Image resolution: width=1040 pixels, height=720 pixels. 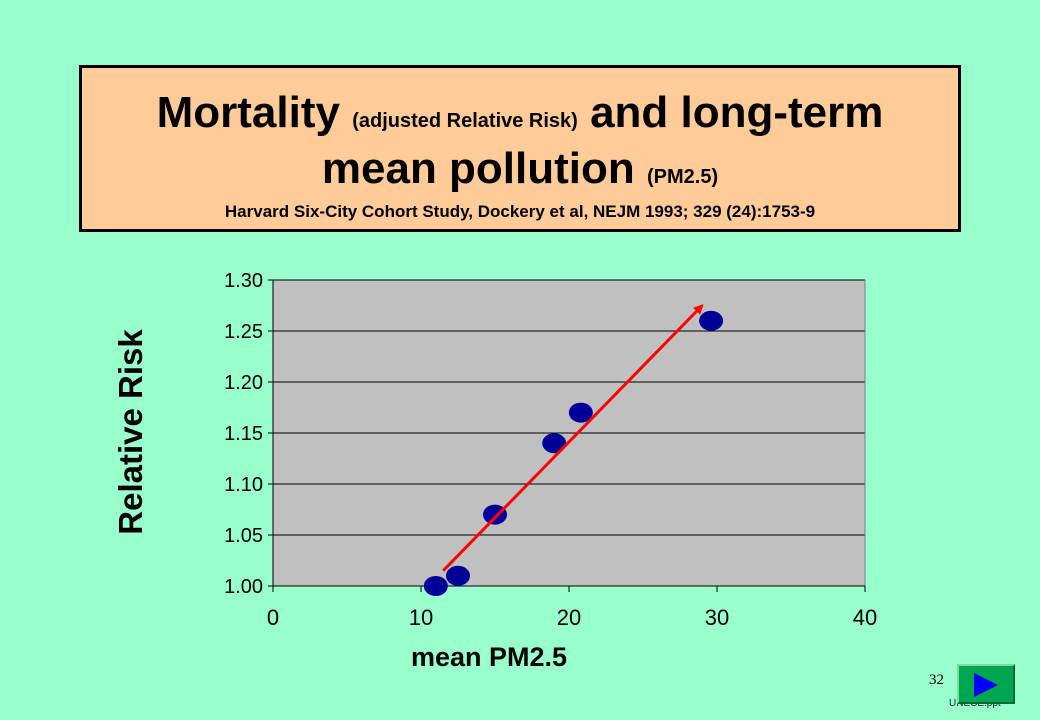 What do you see at coordinates (243, 281) in the screenshot?
I see `y-tick-label-6: 1.30` at bounding box center [243, 281].